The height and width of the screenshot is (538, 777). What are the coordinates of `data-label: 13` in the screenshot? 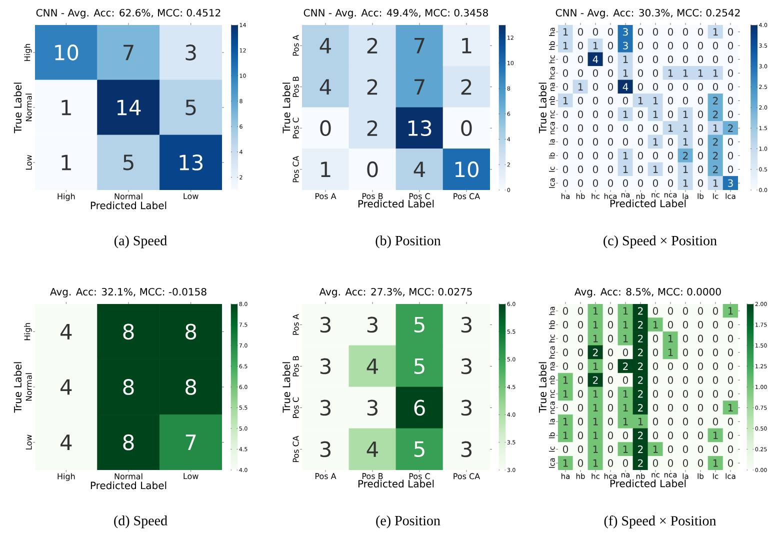 It's located at (420, 128).